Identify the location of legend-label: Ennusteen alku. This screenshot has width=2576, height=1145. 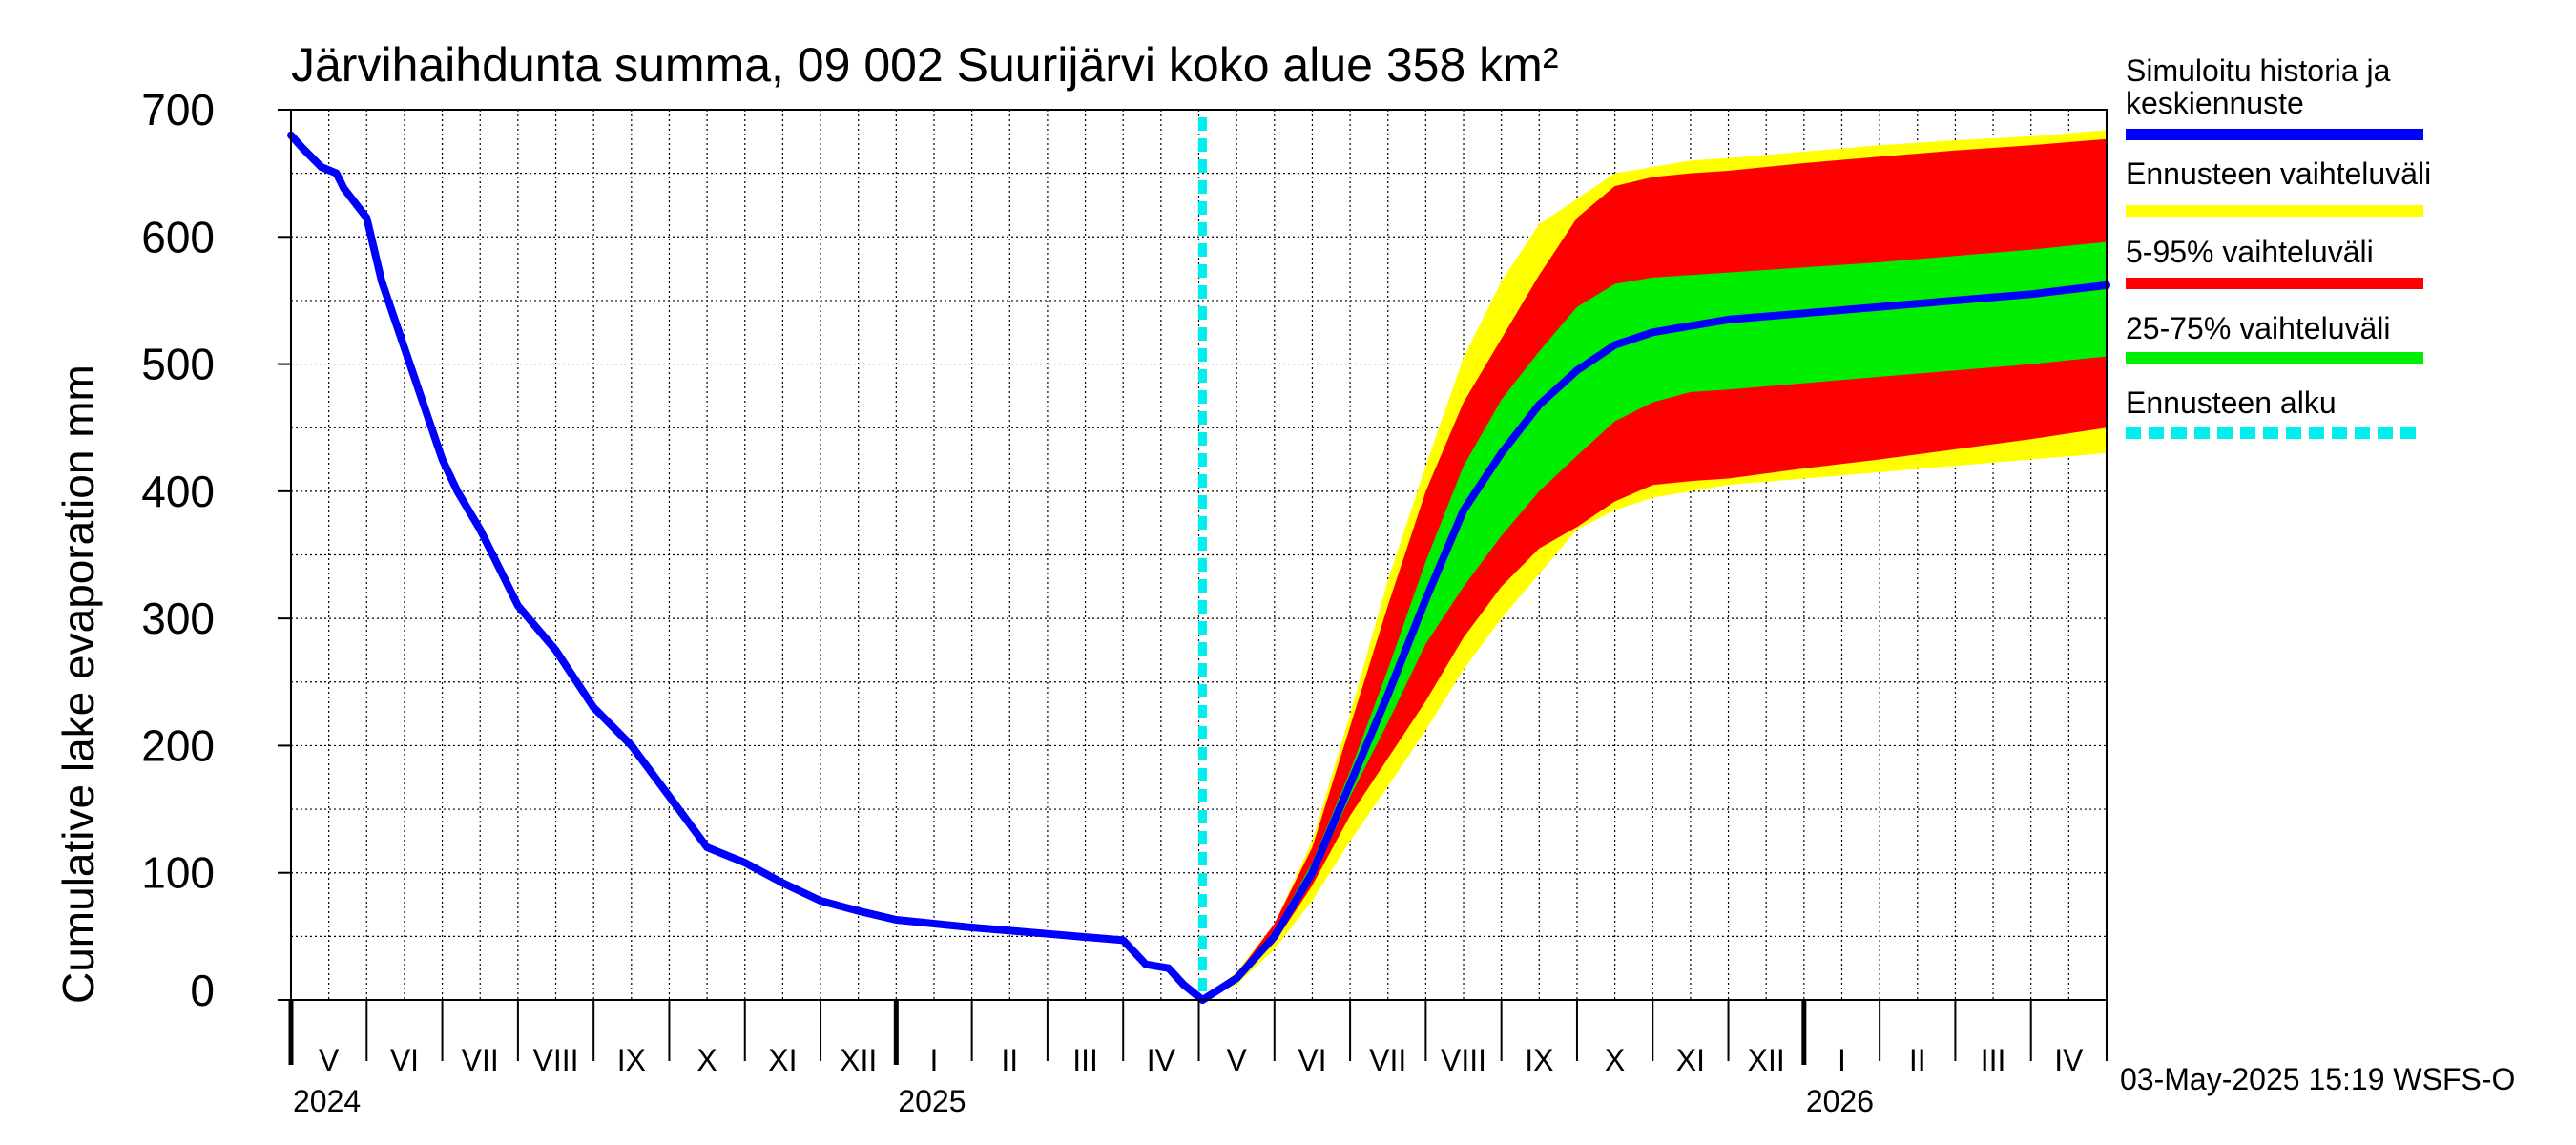
(2231, 403).